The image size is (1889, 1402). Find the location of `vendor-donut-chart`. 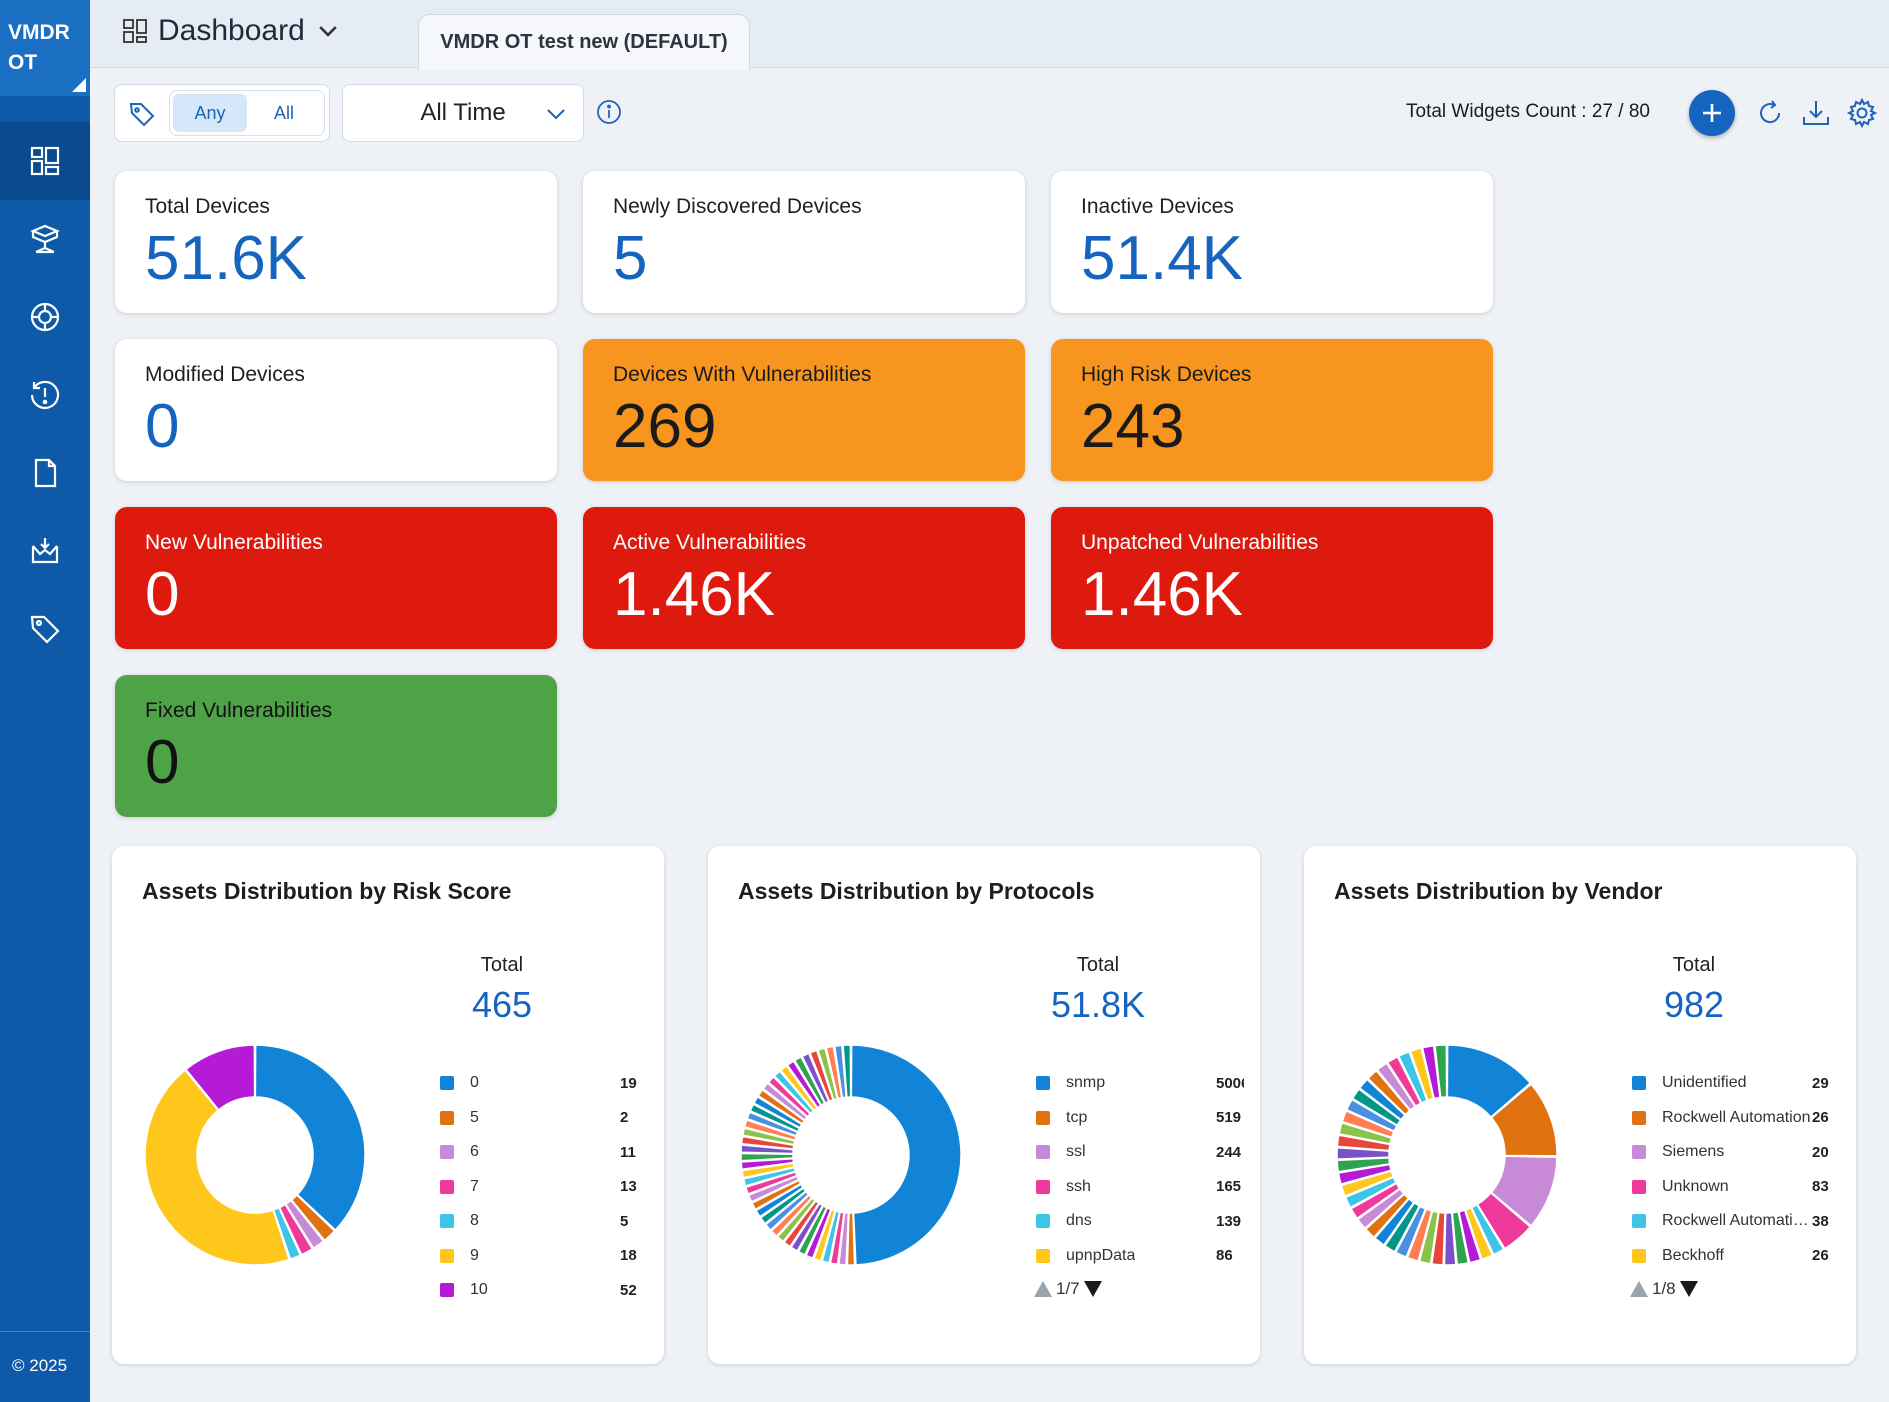

vendor-donut-chart is located at coordinates (1447, 1155).